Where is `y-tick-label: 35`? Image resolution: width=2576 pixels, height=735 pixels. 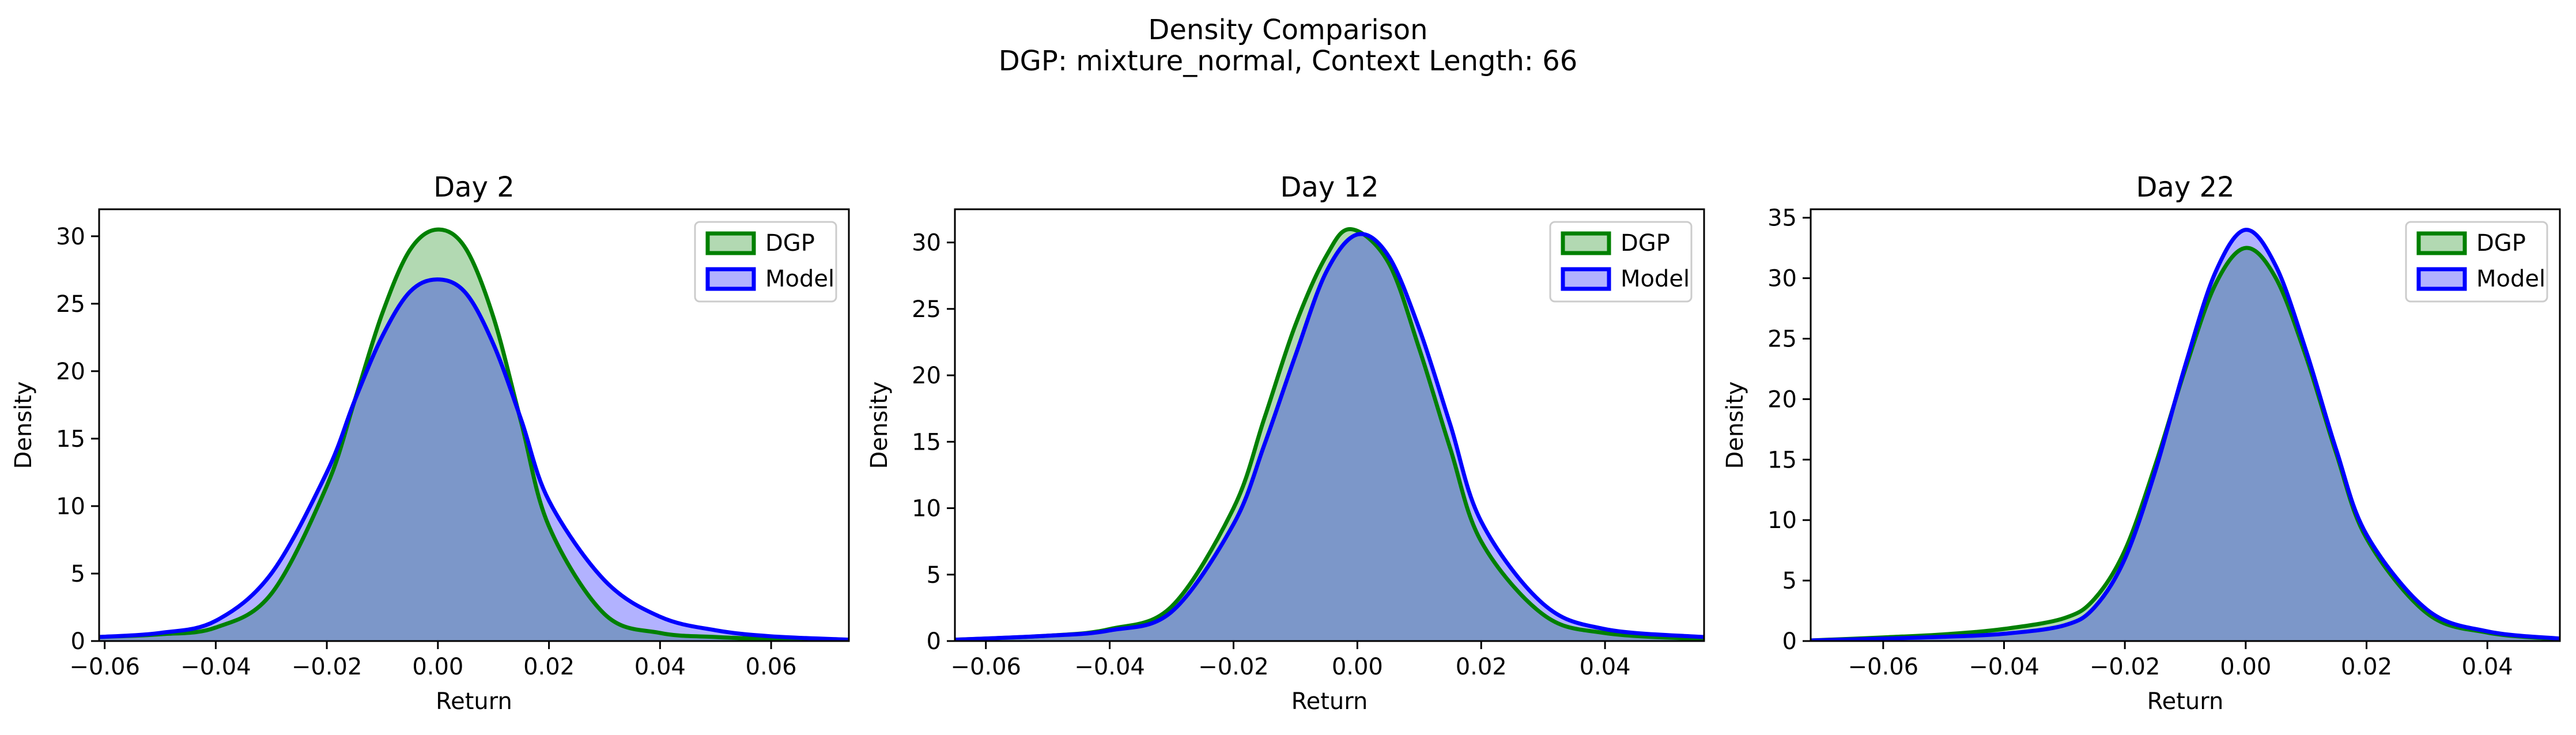
y-tick-label: 35 is located at coordinates (1782, 218).